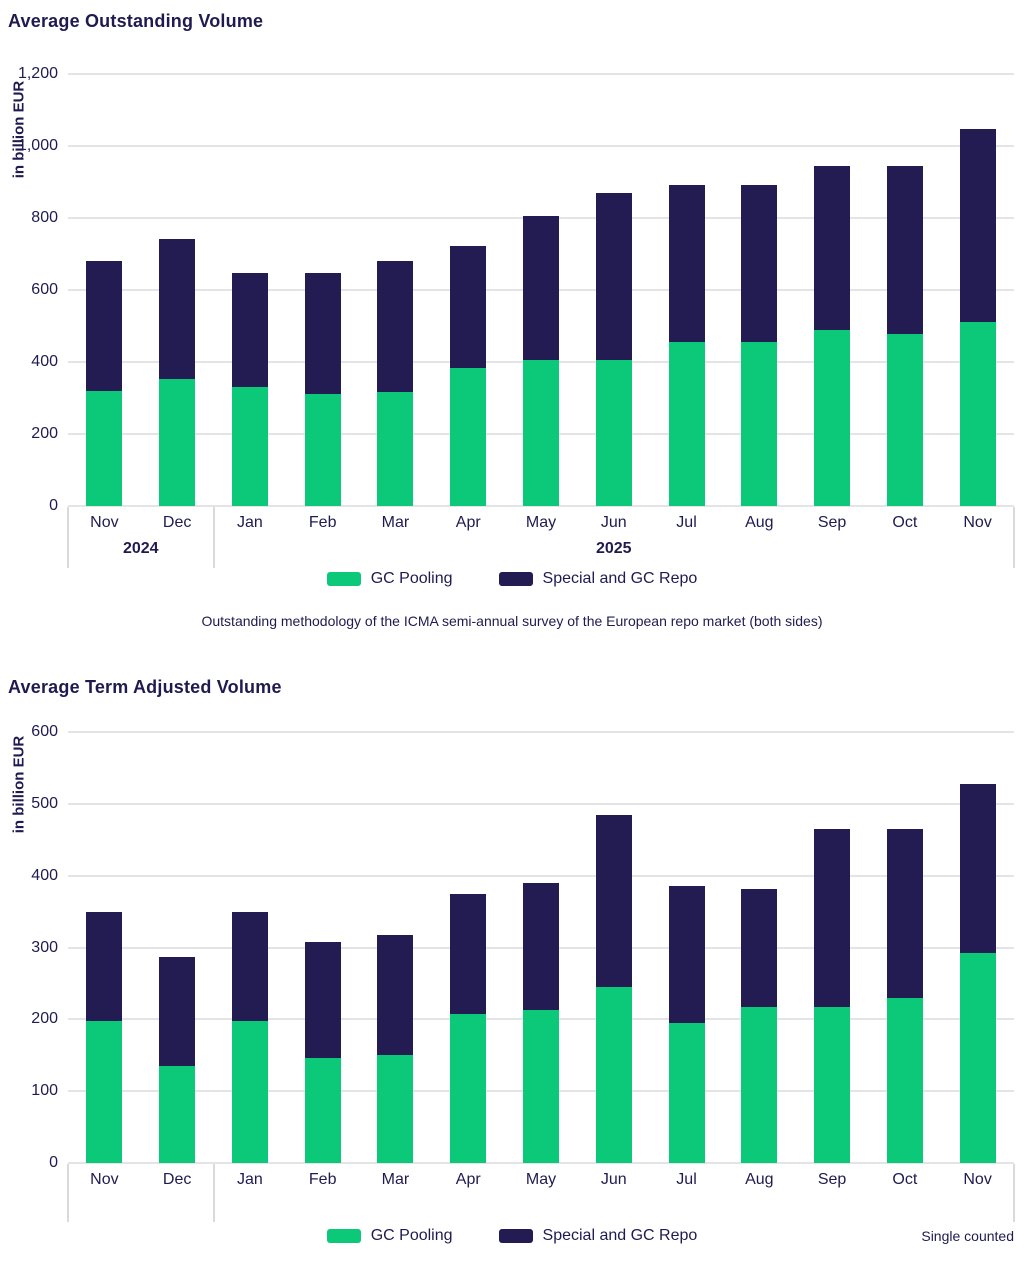  What do you see at coordinates (44, 803) in the screenshot?
I see `y-tick-label: 500` at bounding box center [44, 803].